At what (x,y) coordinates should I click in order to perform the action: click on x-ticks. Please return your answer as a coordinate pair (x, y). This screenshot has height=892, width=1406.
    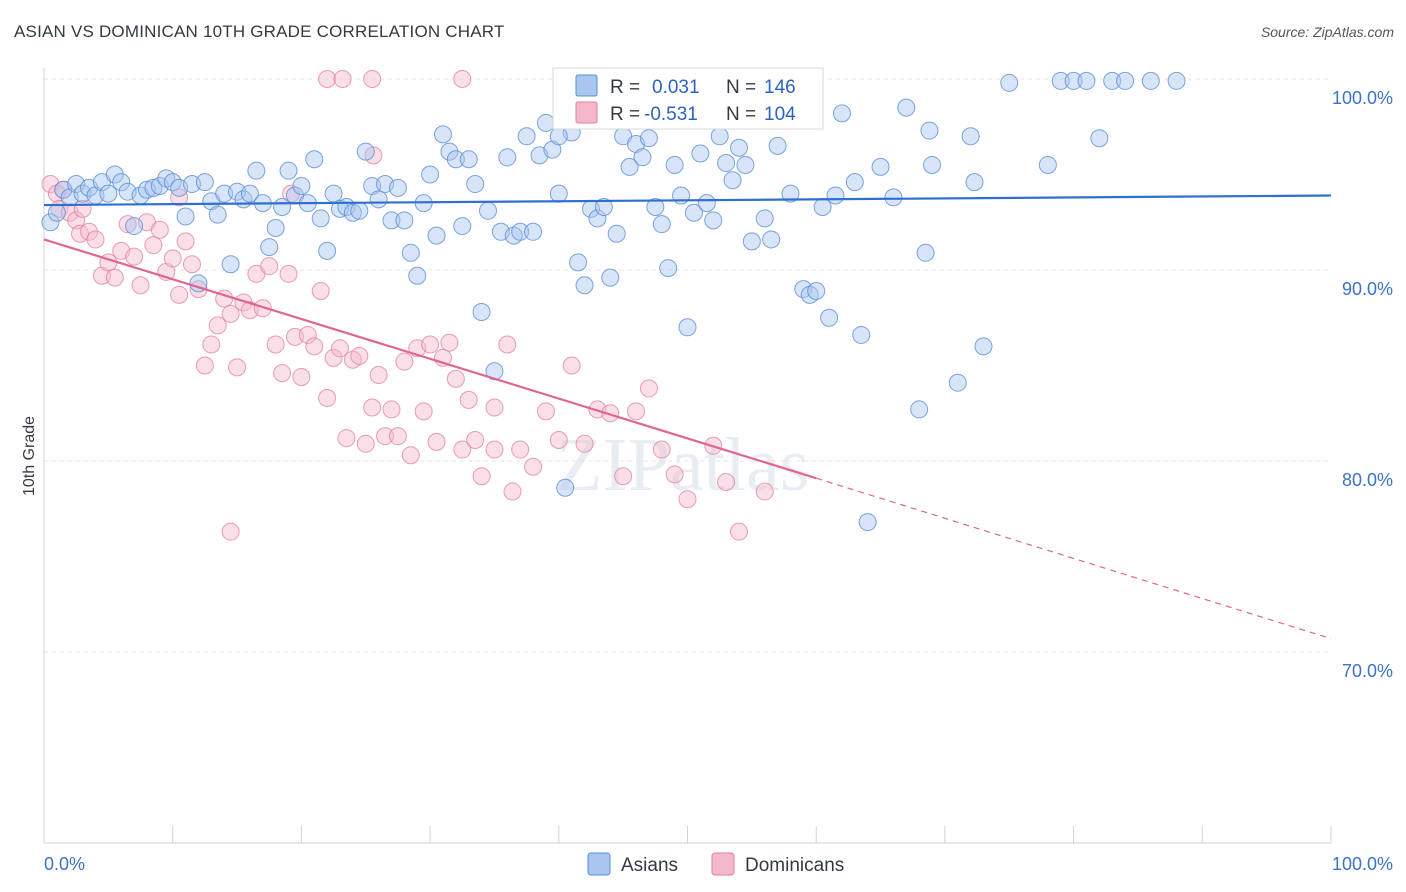
    Looking at the image, I should click on (687, 834).